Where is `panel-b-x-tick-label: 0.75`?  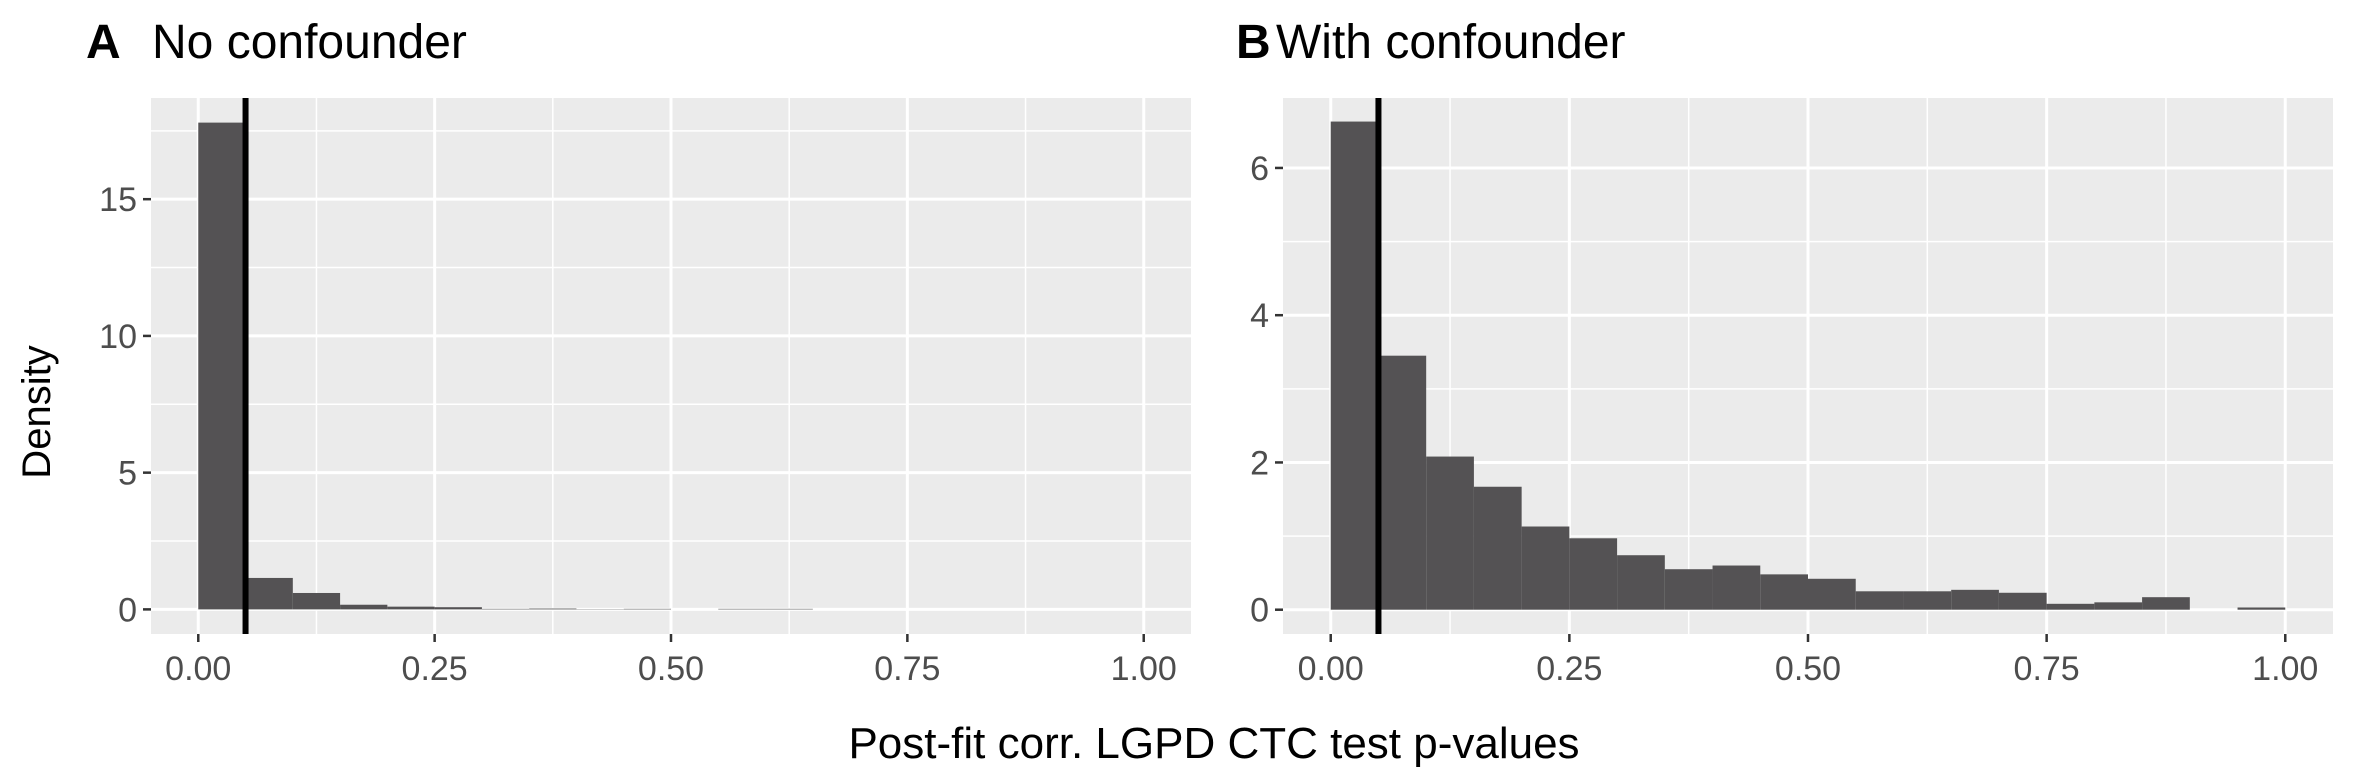 panel-b-x-tick-label: 0.75 is located at coordinates (2047, 669).